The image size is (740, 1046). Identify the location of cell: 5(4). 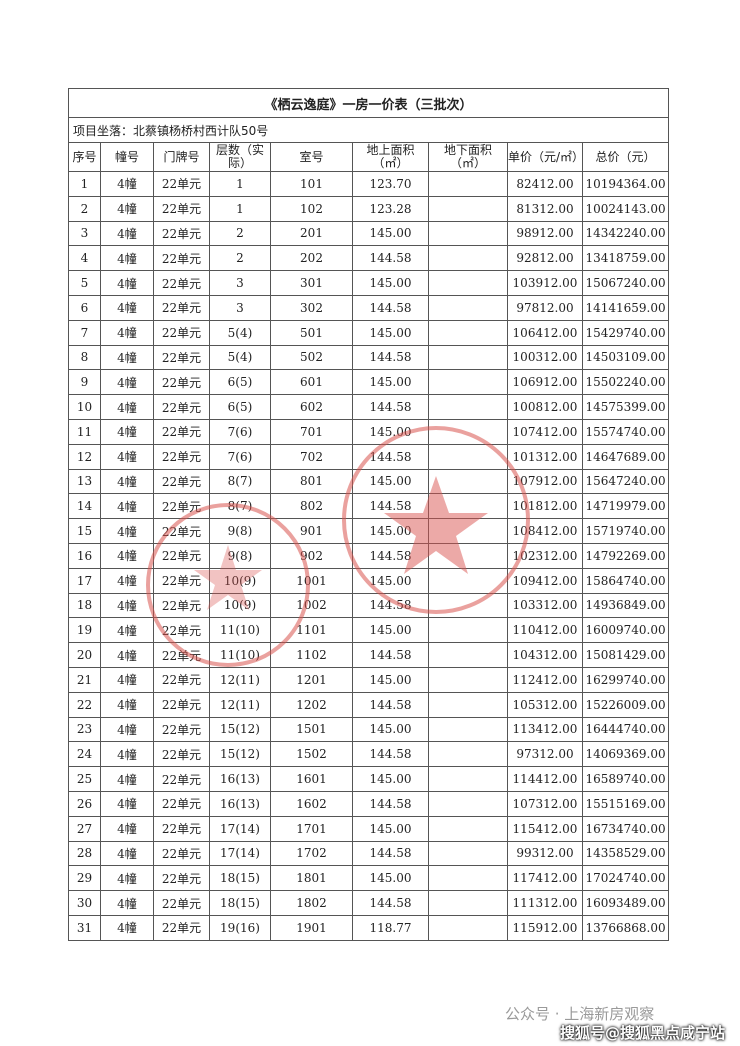
(240, 332).